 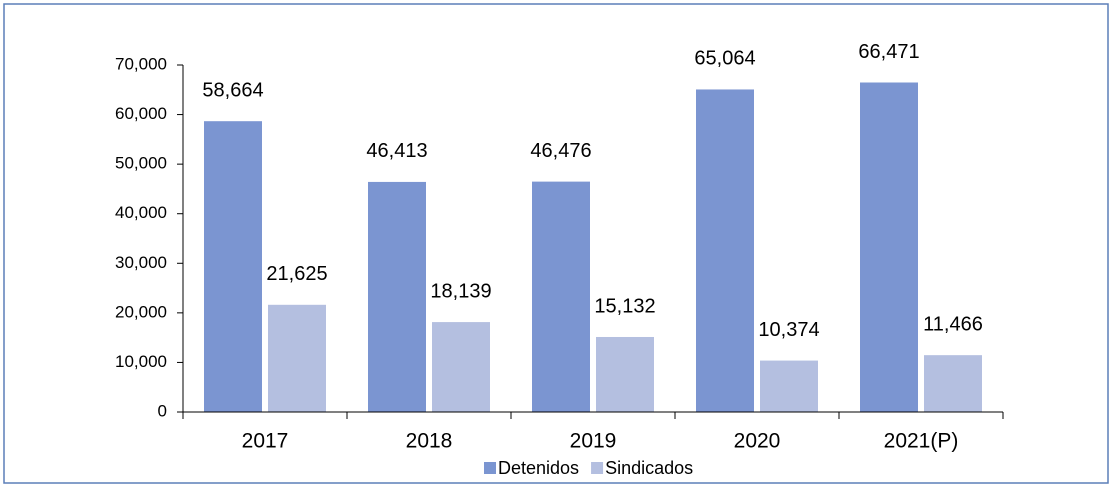 What do you see at coordinates (724, 59) in the screenshot?
I see `value-label: 65,064` at bounding box center [724, 59].